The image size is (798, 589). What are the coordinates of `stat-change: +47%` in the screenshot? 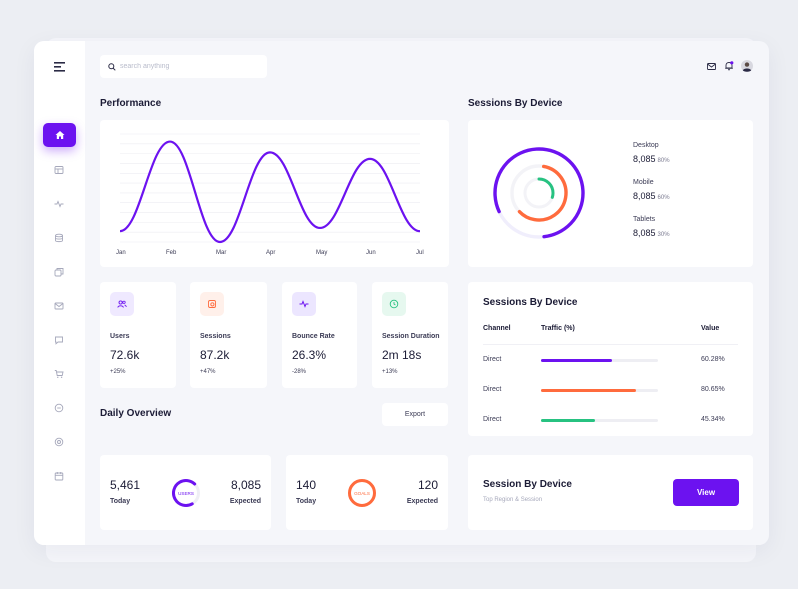 It's located at (208, 372).